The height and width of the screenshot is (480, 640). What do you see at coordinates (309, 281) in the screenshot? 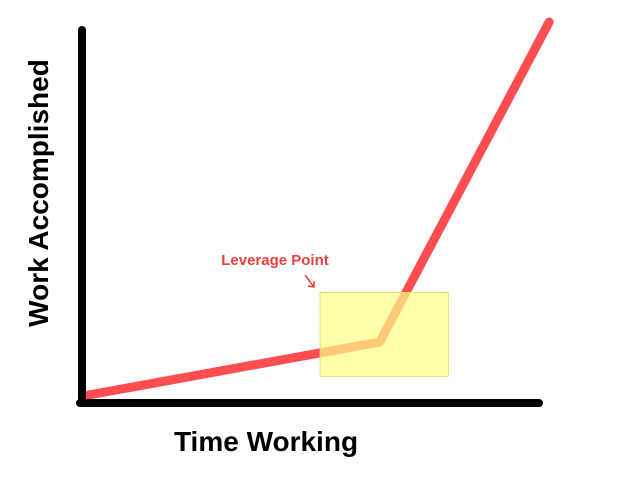
I see `annotation-arrow` at bounding box center [309, 281].